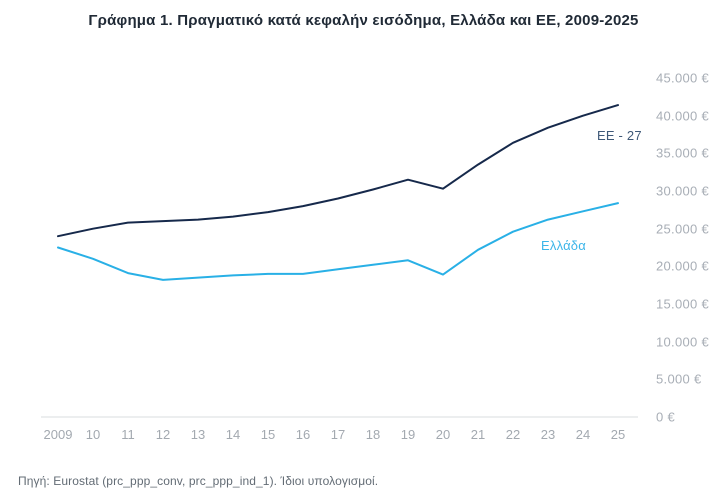 The height and width of the screenshot is (499, 727). Describe the element at coordinates (408, 434) in the screenshot. I see `x-tick-label: 19` at that location.